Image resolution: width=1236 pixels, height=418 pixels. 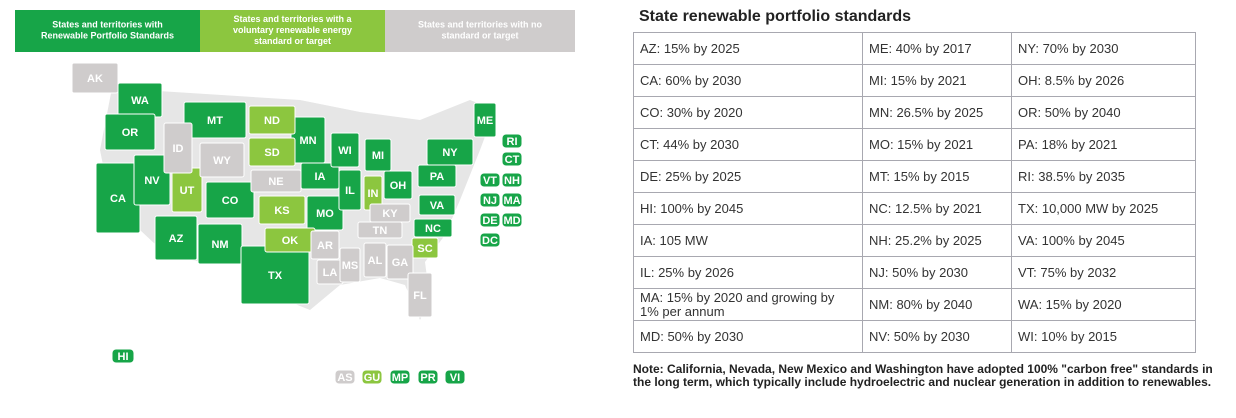 What do you see at coordinates (937, 80) in the screenshot?
I see `table-cell: MI: 15% by 2021` at bounding box center [937, 80].